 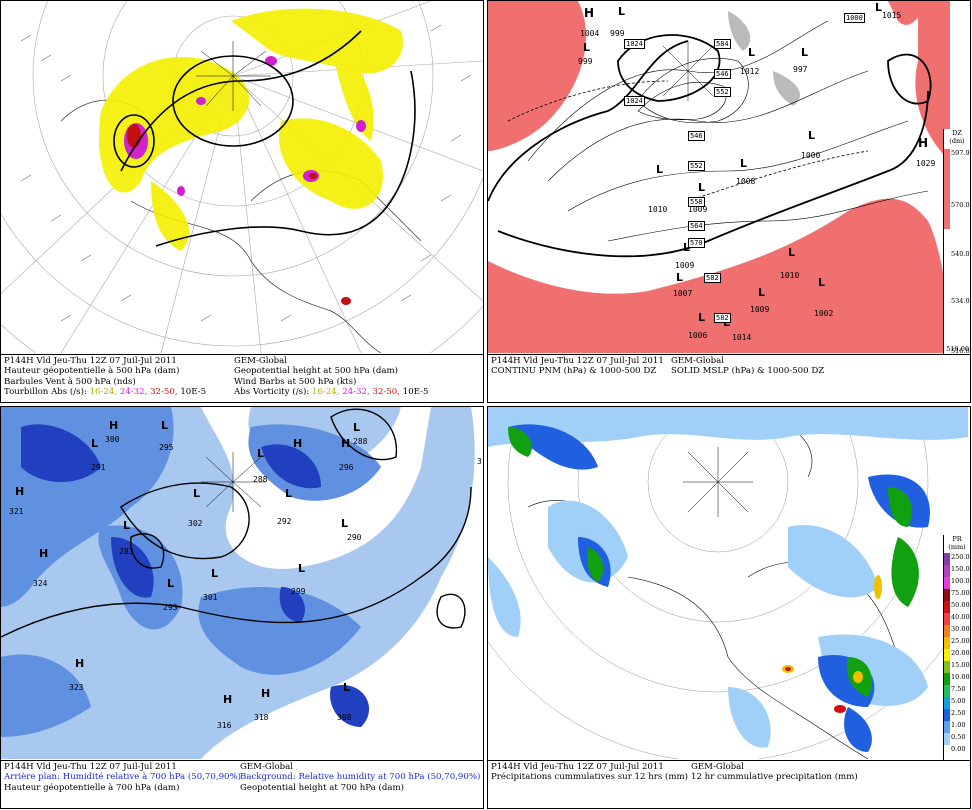 What do you see at coordinates (187, 562) in the screenshot?
I see `pressure-centres: H H H H H H H H L L L L L L L L L L L L` at bounding box center [187, 562].